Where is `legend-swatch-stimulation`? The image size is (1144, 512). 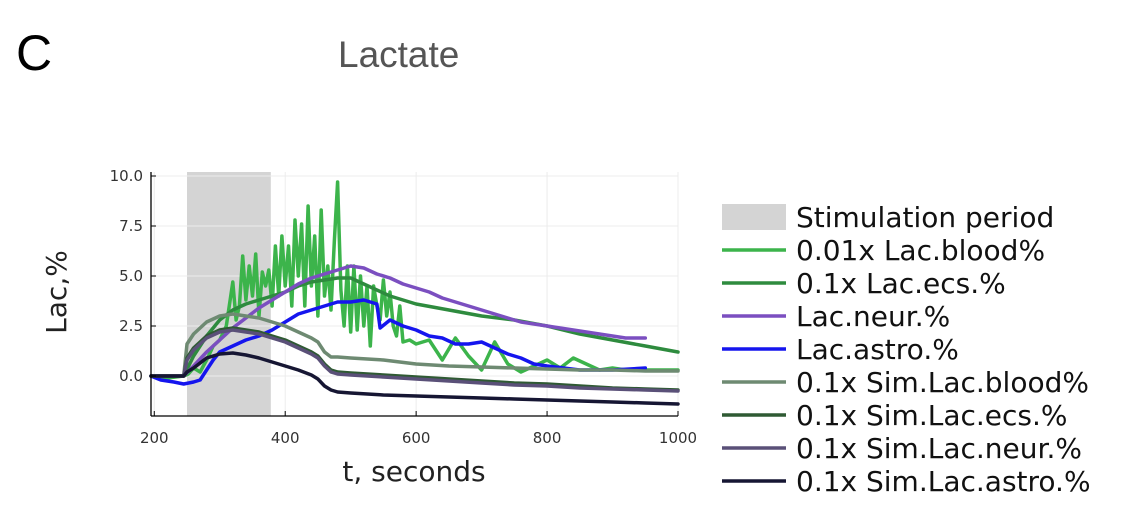 legend-swatch-stimulation is located at coordinates (754, 217).